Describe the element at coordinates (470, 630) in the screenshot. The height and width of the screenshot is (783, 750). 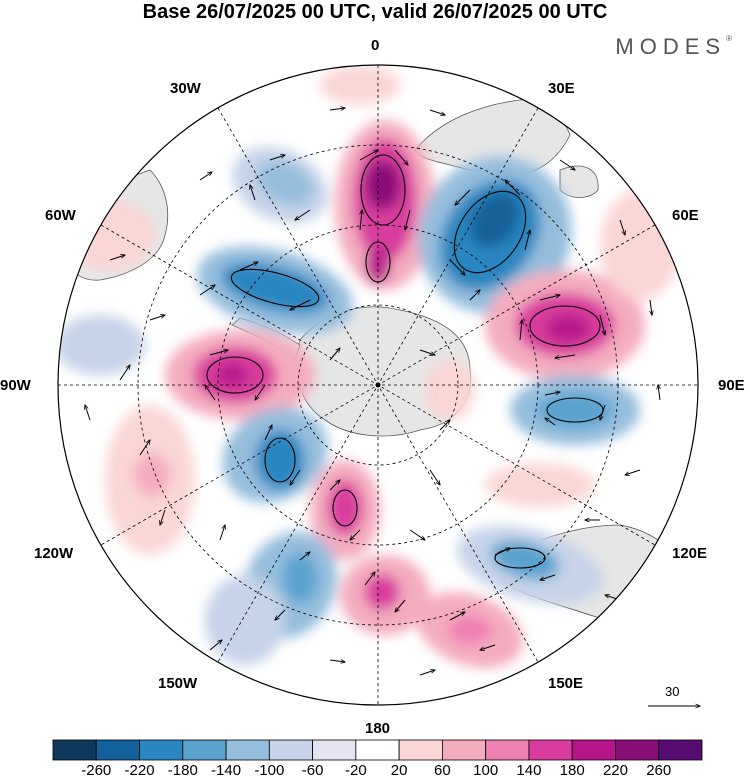
I see `anomaly-high-150e-core` at that location.